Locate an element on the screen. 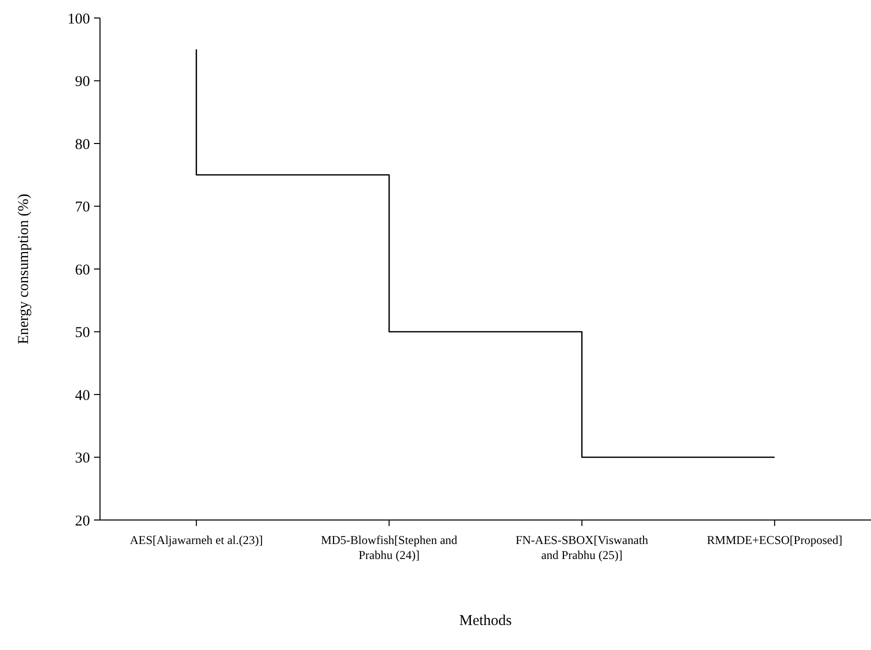  x-tick-label: AES[Aljawarneh et al.(23)] is located at coordinates (196, 540).